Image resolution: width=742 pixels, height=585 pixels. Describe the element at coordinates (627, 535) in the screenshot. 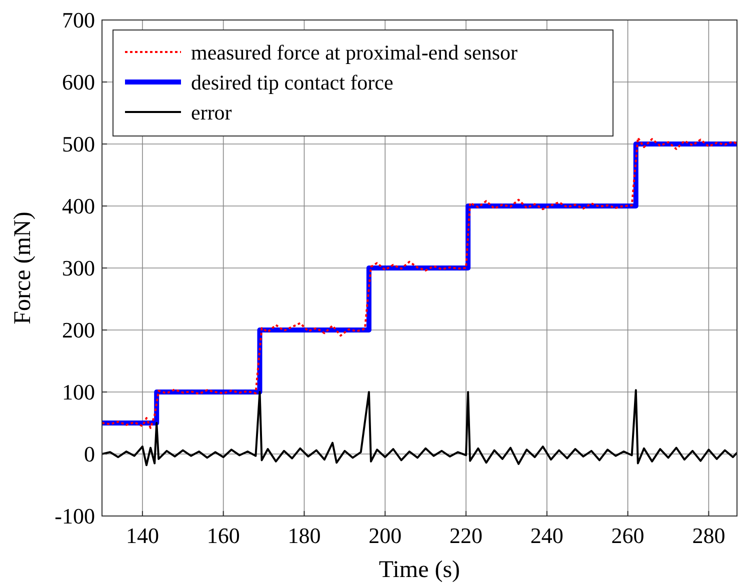

I see `x-tick-label: 260` at that location.